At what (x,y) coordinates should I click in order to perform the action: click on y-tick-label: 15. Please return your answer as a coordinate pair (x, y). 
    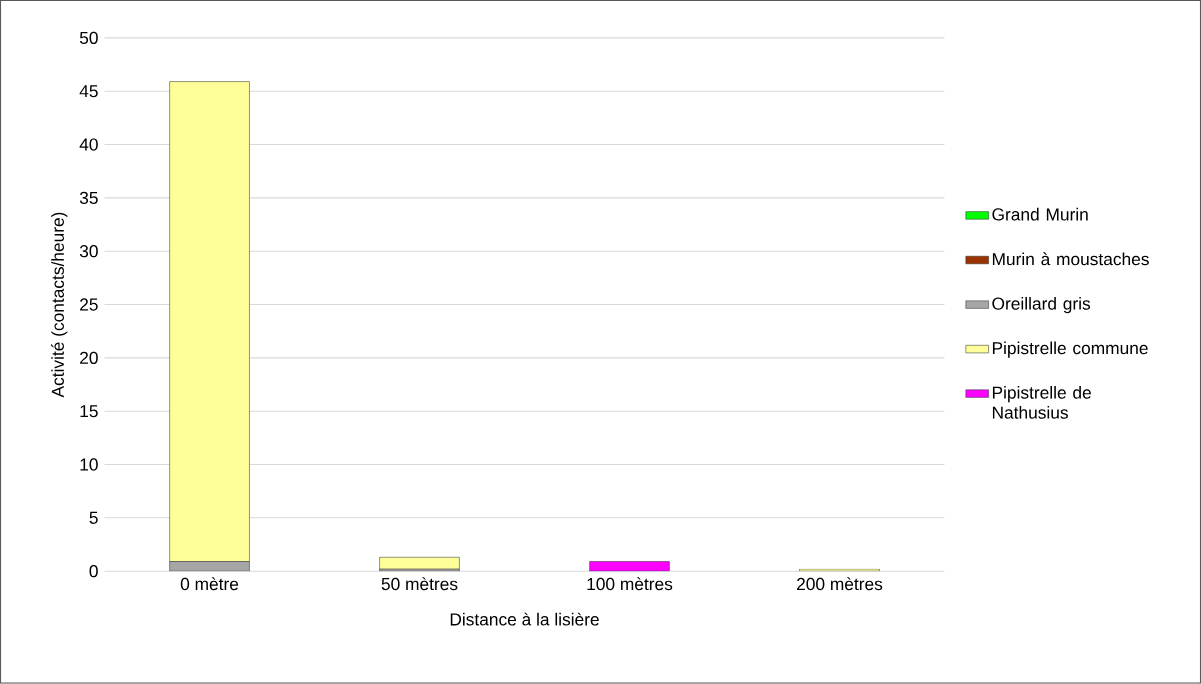
    Looking at the image, I should click on (89, 411).